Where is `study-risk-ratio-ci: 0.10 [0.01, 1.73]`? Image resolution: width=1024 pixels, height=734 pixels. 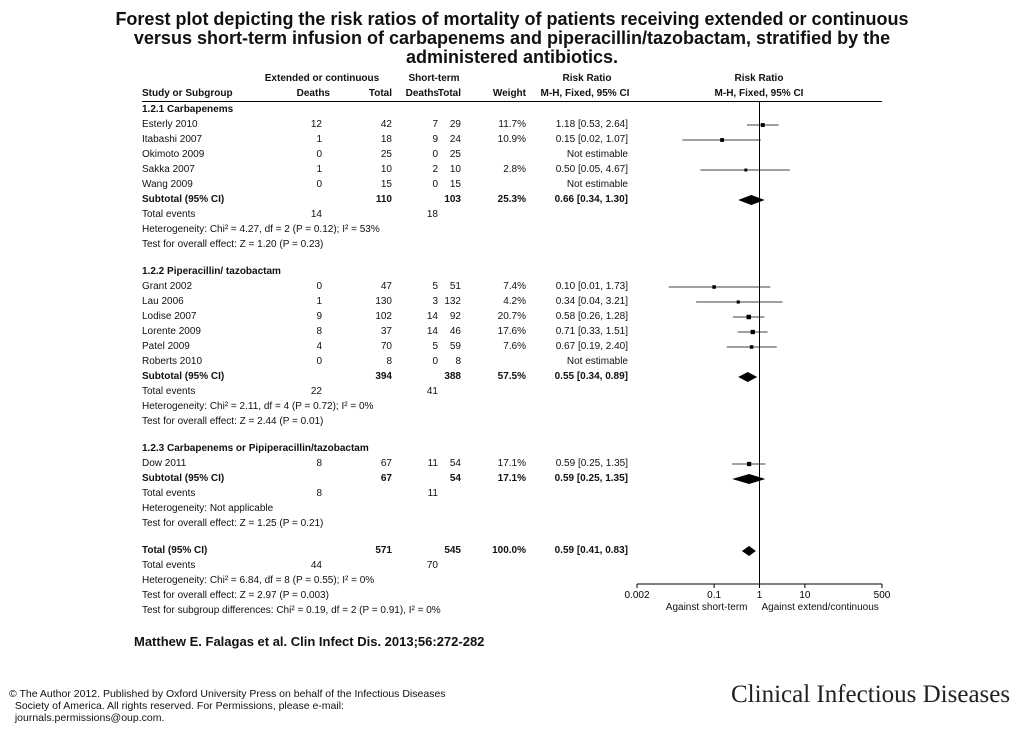
study-risk-ratio-ci: 0.10 [0.01, 1.73] is located at coordinates (591, 286).